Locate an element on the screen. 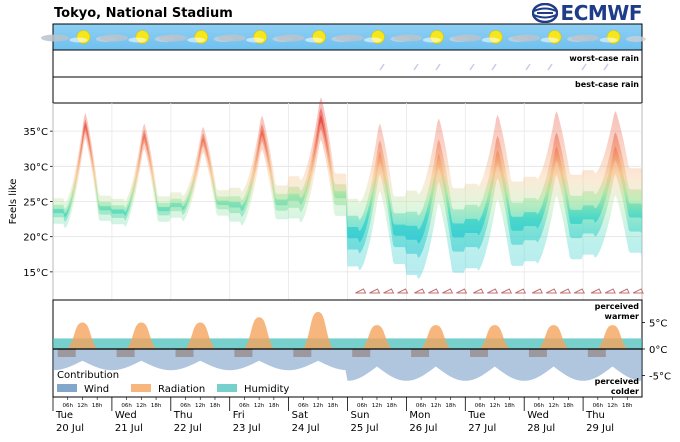 This screenshot has height=442, width=680. date-label: 23 Jul is located at coordinates (247, 428).